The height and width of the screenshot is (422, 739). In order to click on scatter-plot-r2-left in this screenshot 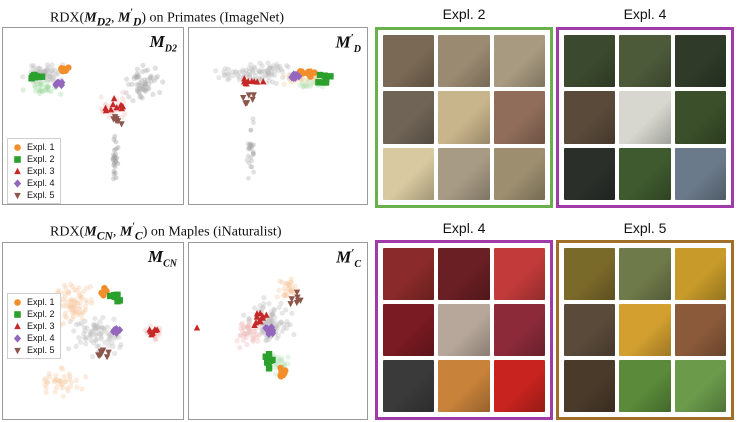, I will do `click(102, 340)`.